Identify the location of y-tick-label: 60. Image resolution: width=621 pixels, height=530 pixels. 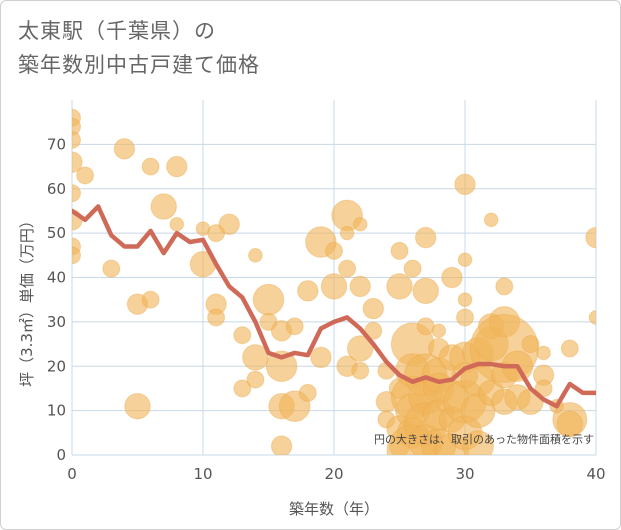
(56, 189).